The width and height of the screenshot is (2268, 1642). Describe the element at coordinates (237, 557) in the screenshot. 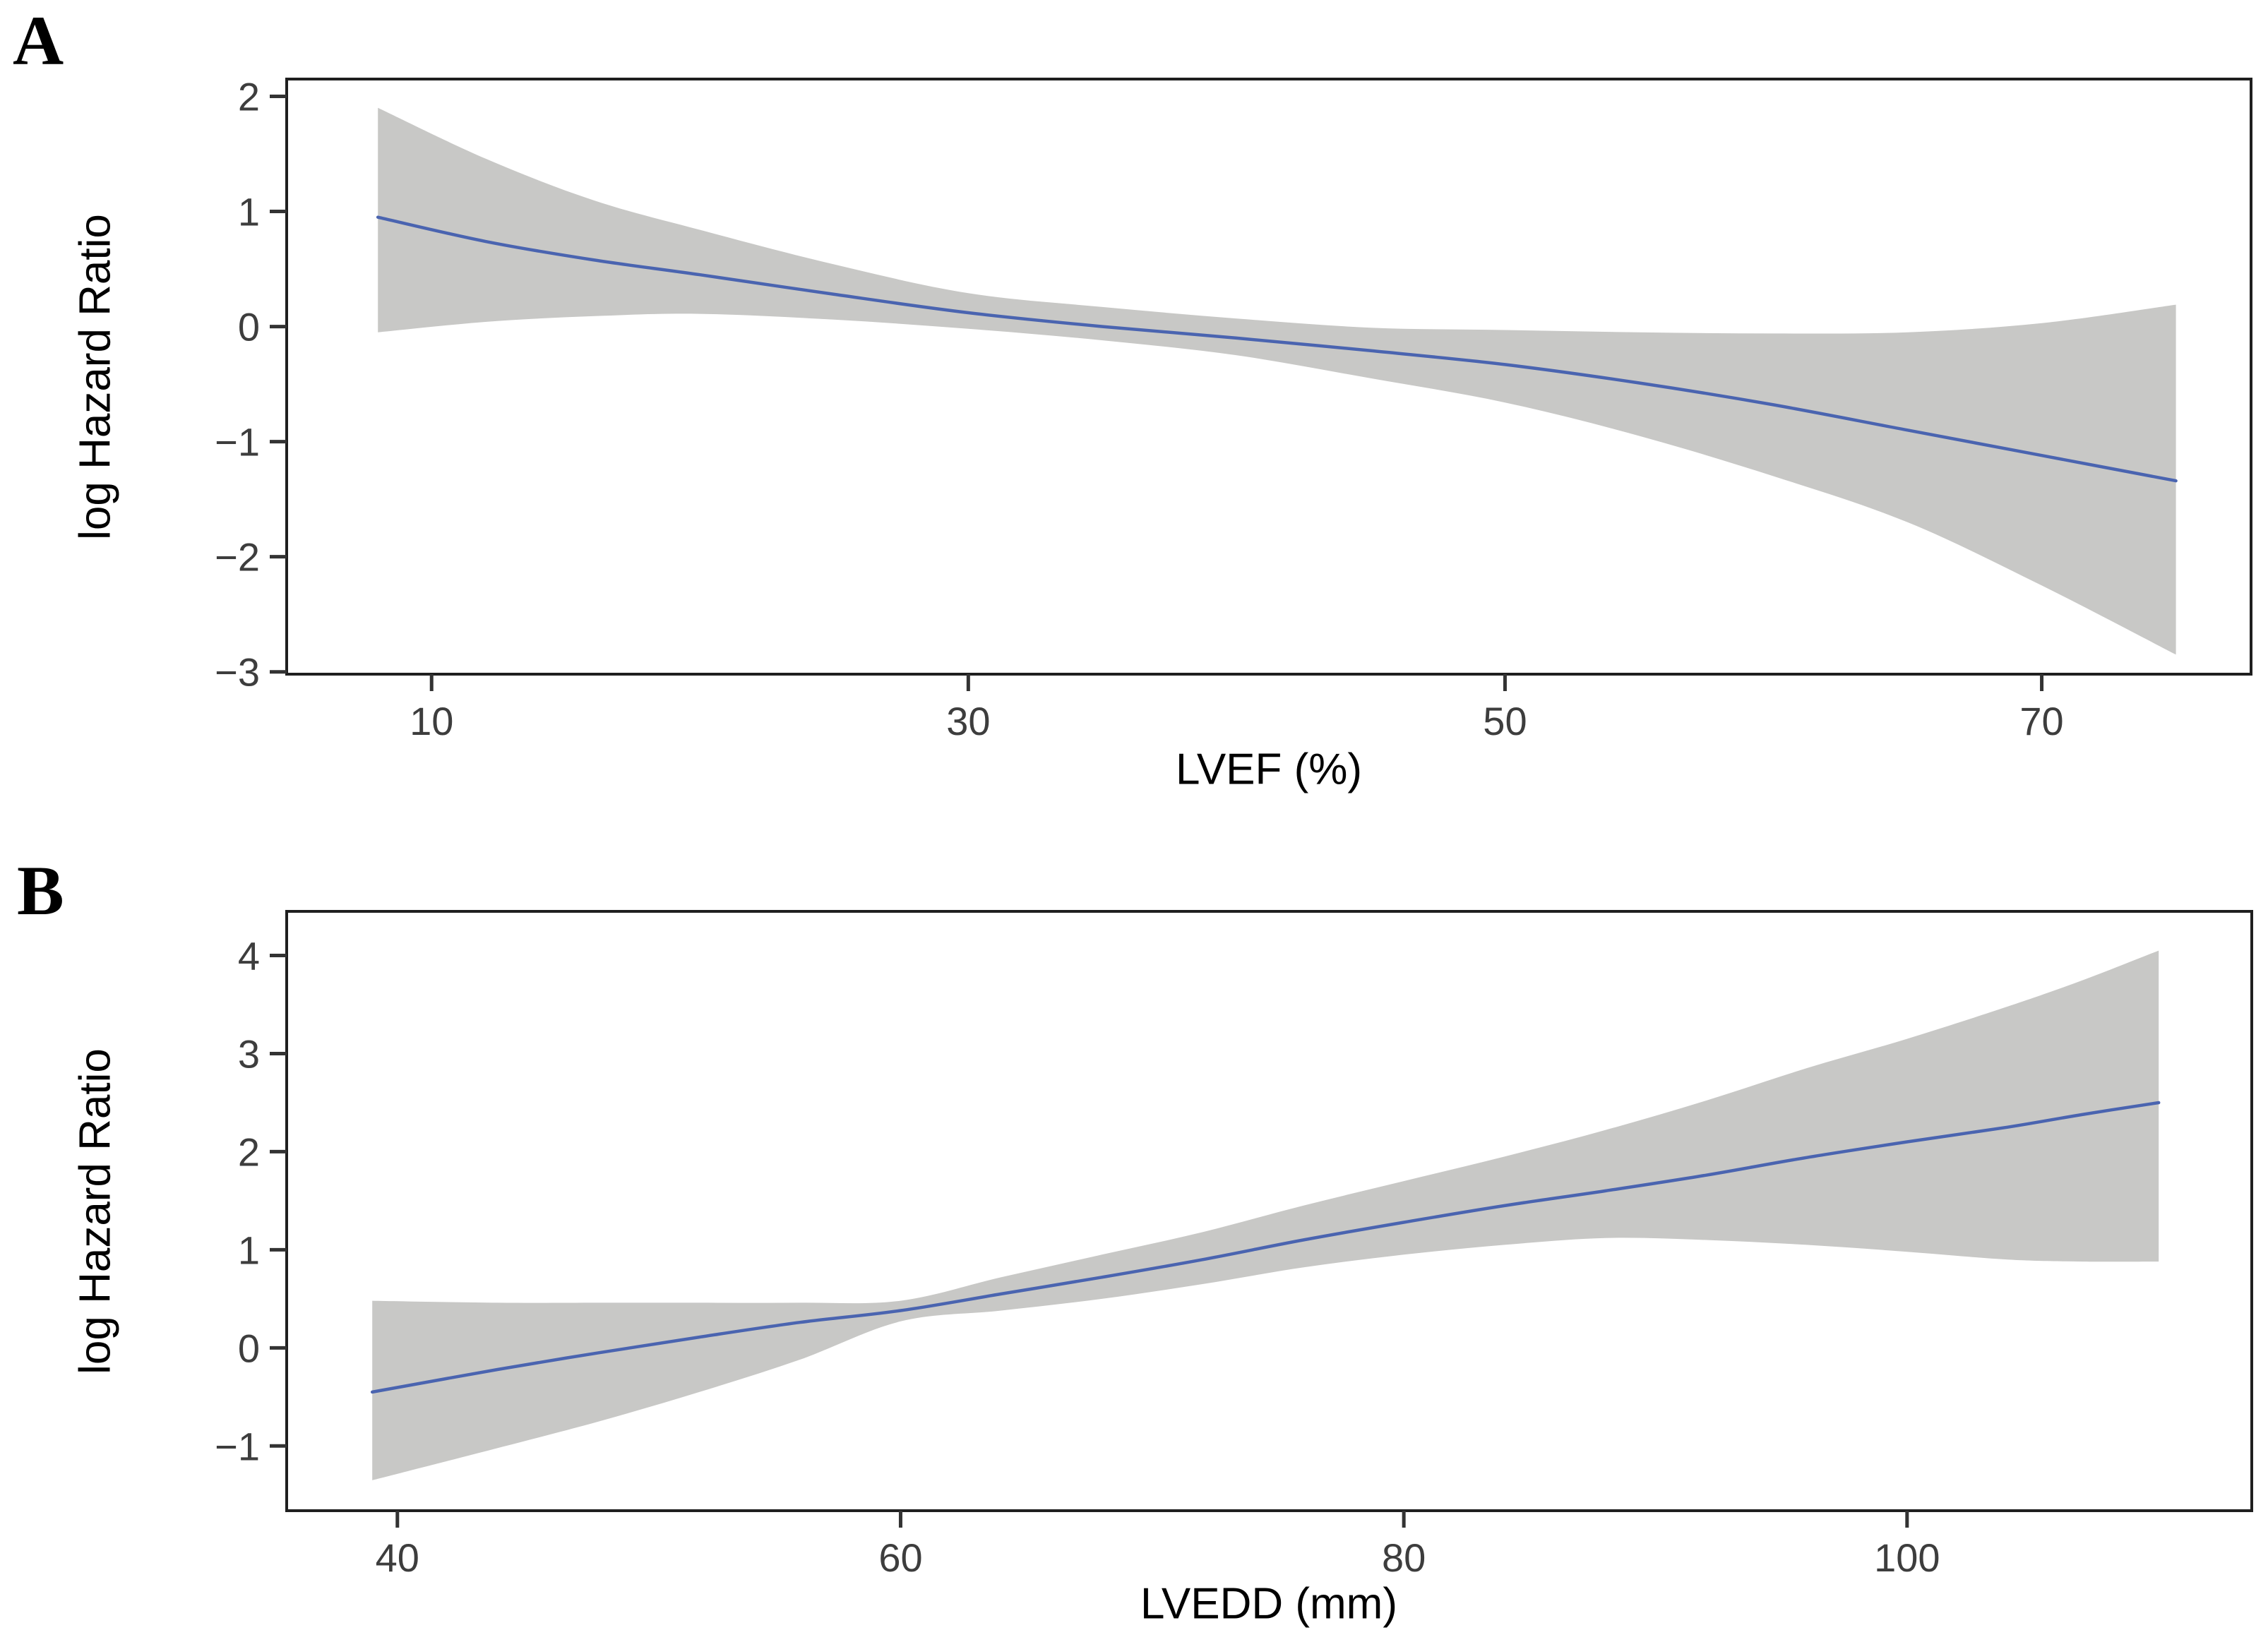

I see `y-tick-label: −2` at that location.